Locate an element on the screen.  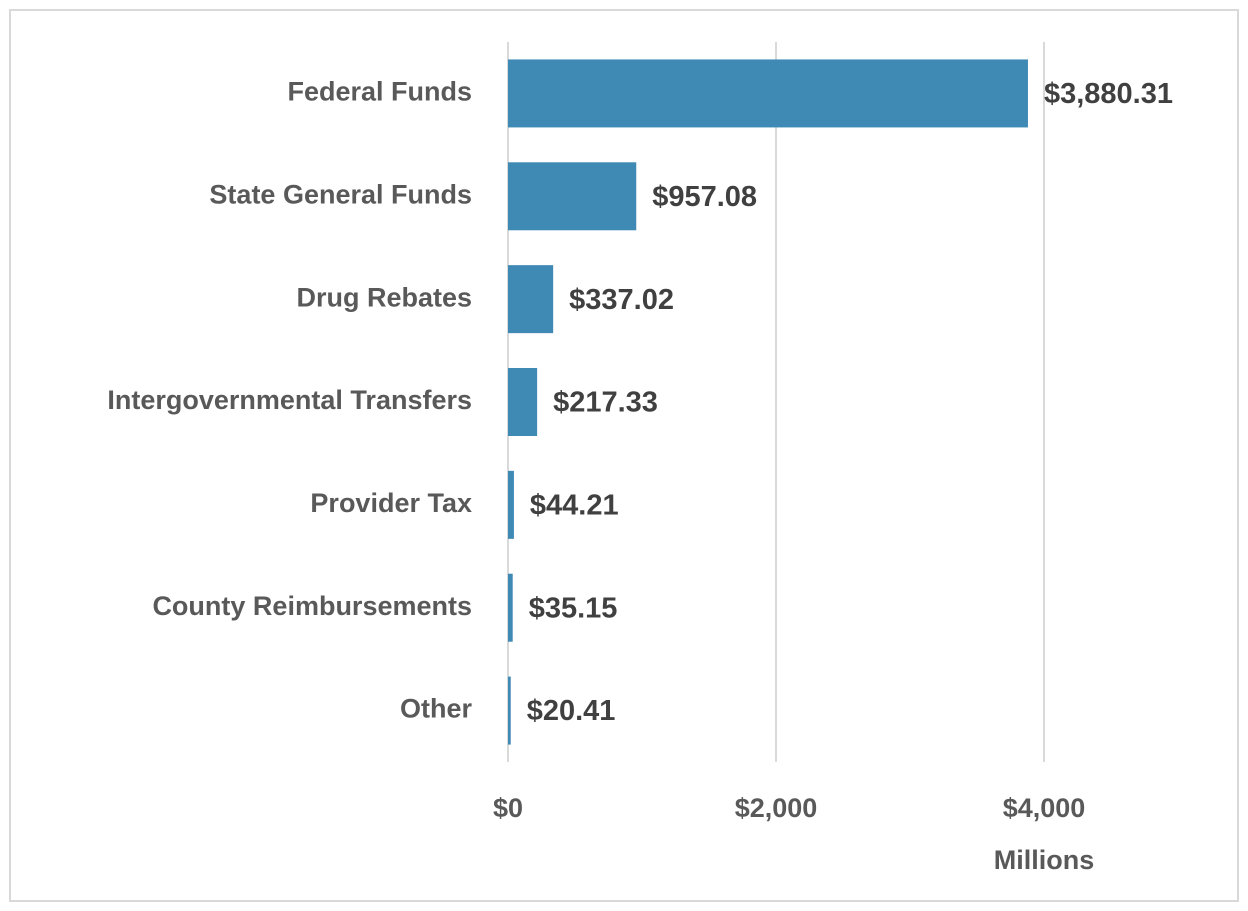
y-tick-label: Provider Tax is located at coordinates (391, 503).